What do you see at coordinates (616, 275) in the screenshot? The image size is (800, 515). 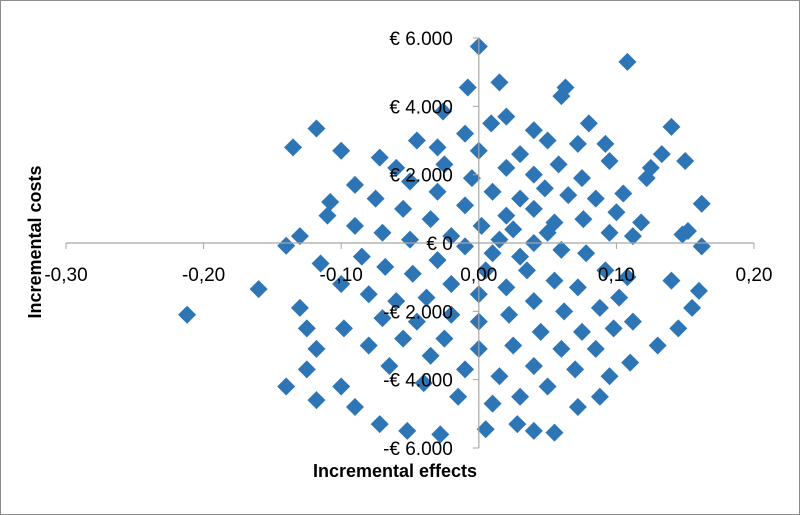 I see `x-tick-label: 0,10` at bounding box center [616, 275].